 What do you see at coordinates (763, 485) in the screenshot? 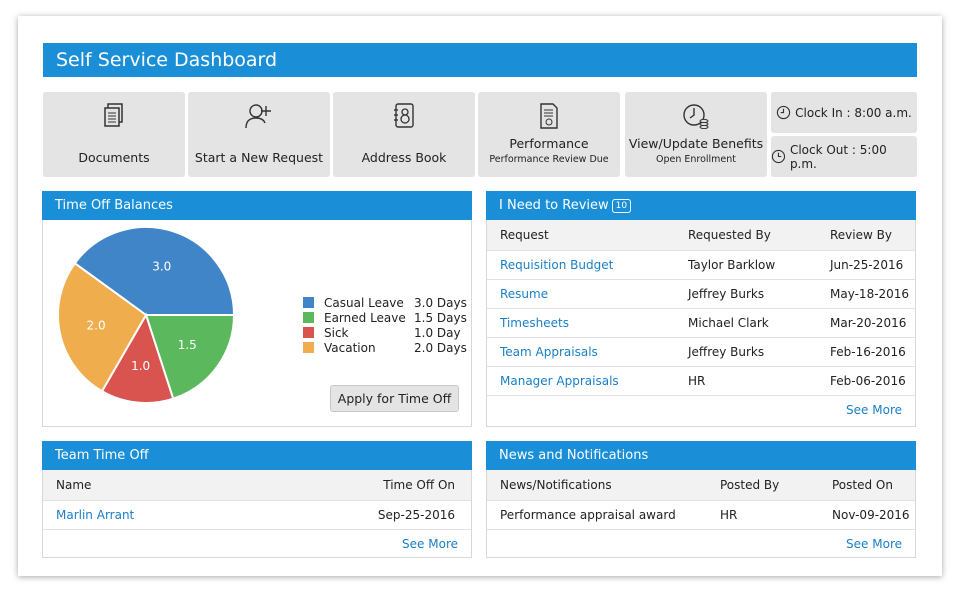
I see `column-header: Posted By` at bounding box center [763, 485].